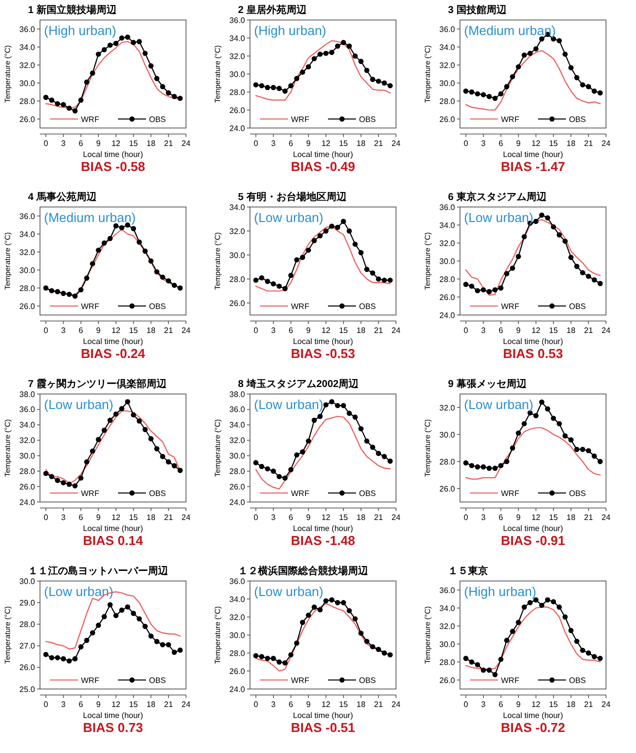 The width and height of the screenshot is (636, 753). What do you see at coordinates (293, 197) in the screenshot?
I see `chart-title: 5 有明・お台場地区周辺` at bounding box center [293, 197].